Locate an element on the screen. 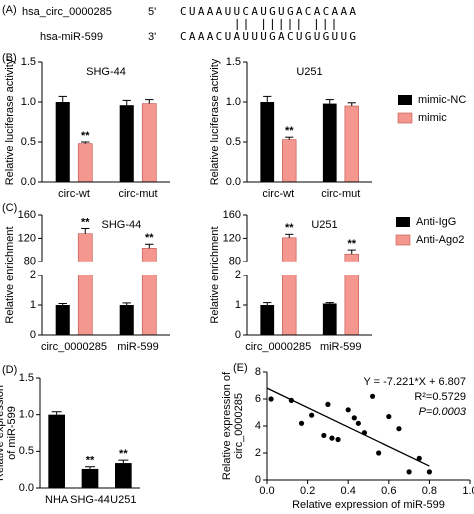 The image size is (474, 514). fit-equation: Y = -7.221*X + 6.807 is located at coordinates (414, 382).